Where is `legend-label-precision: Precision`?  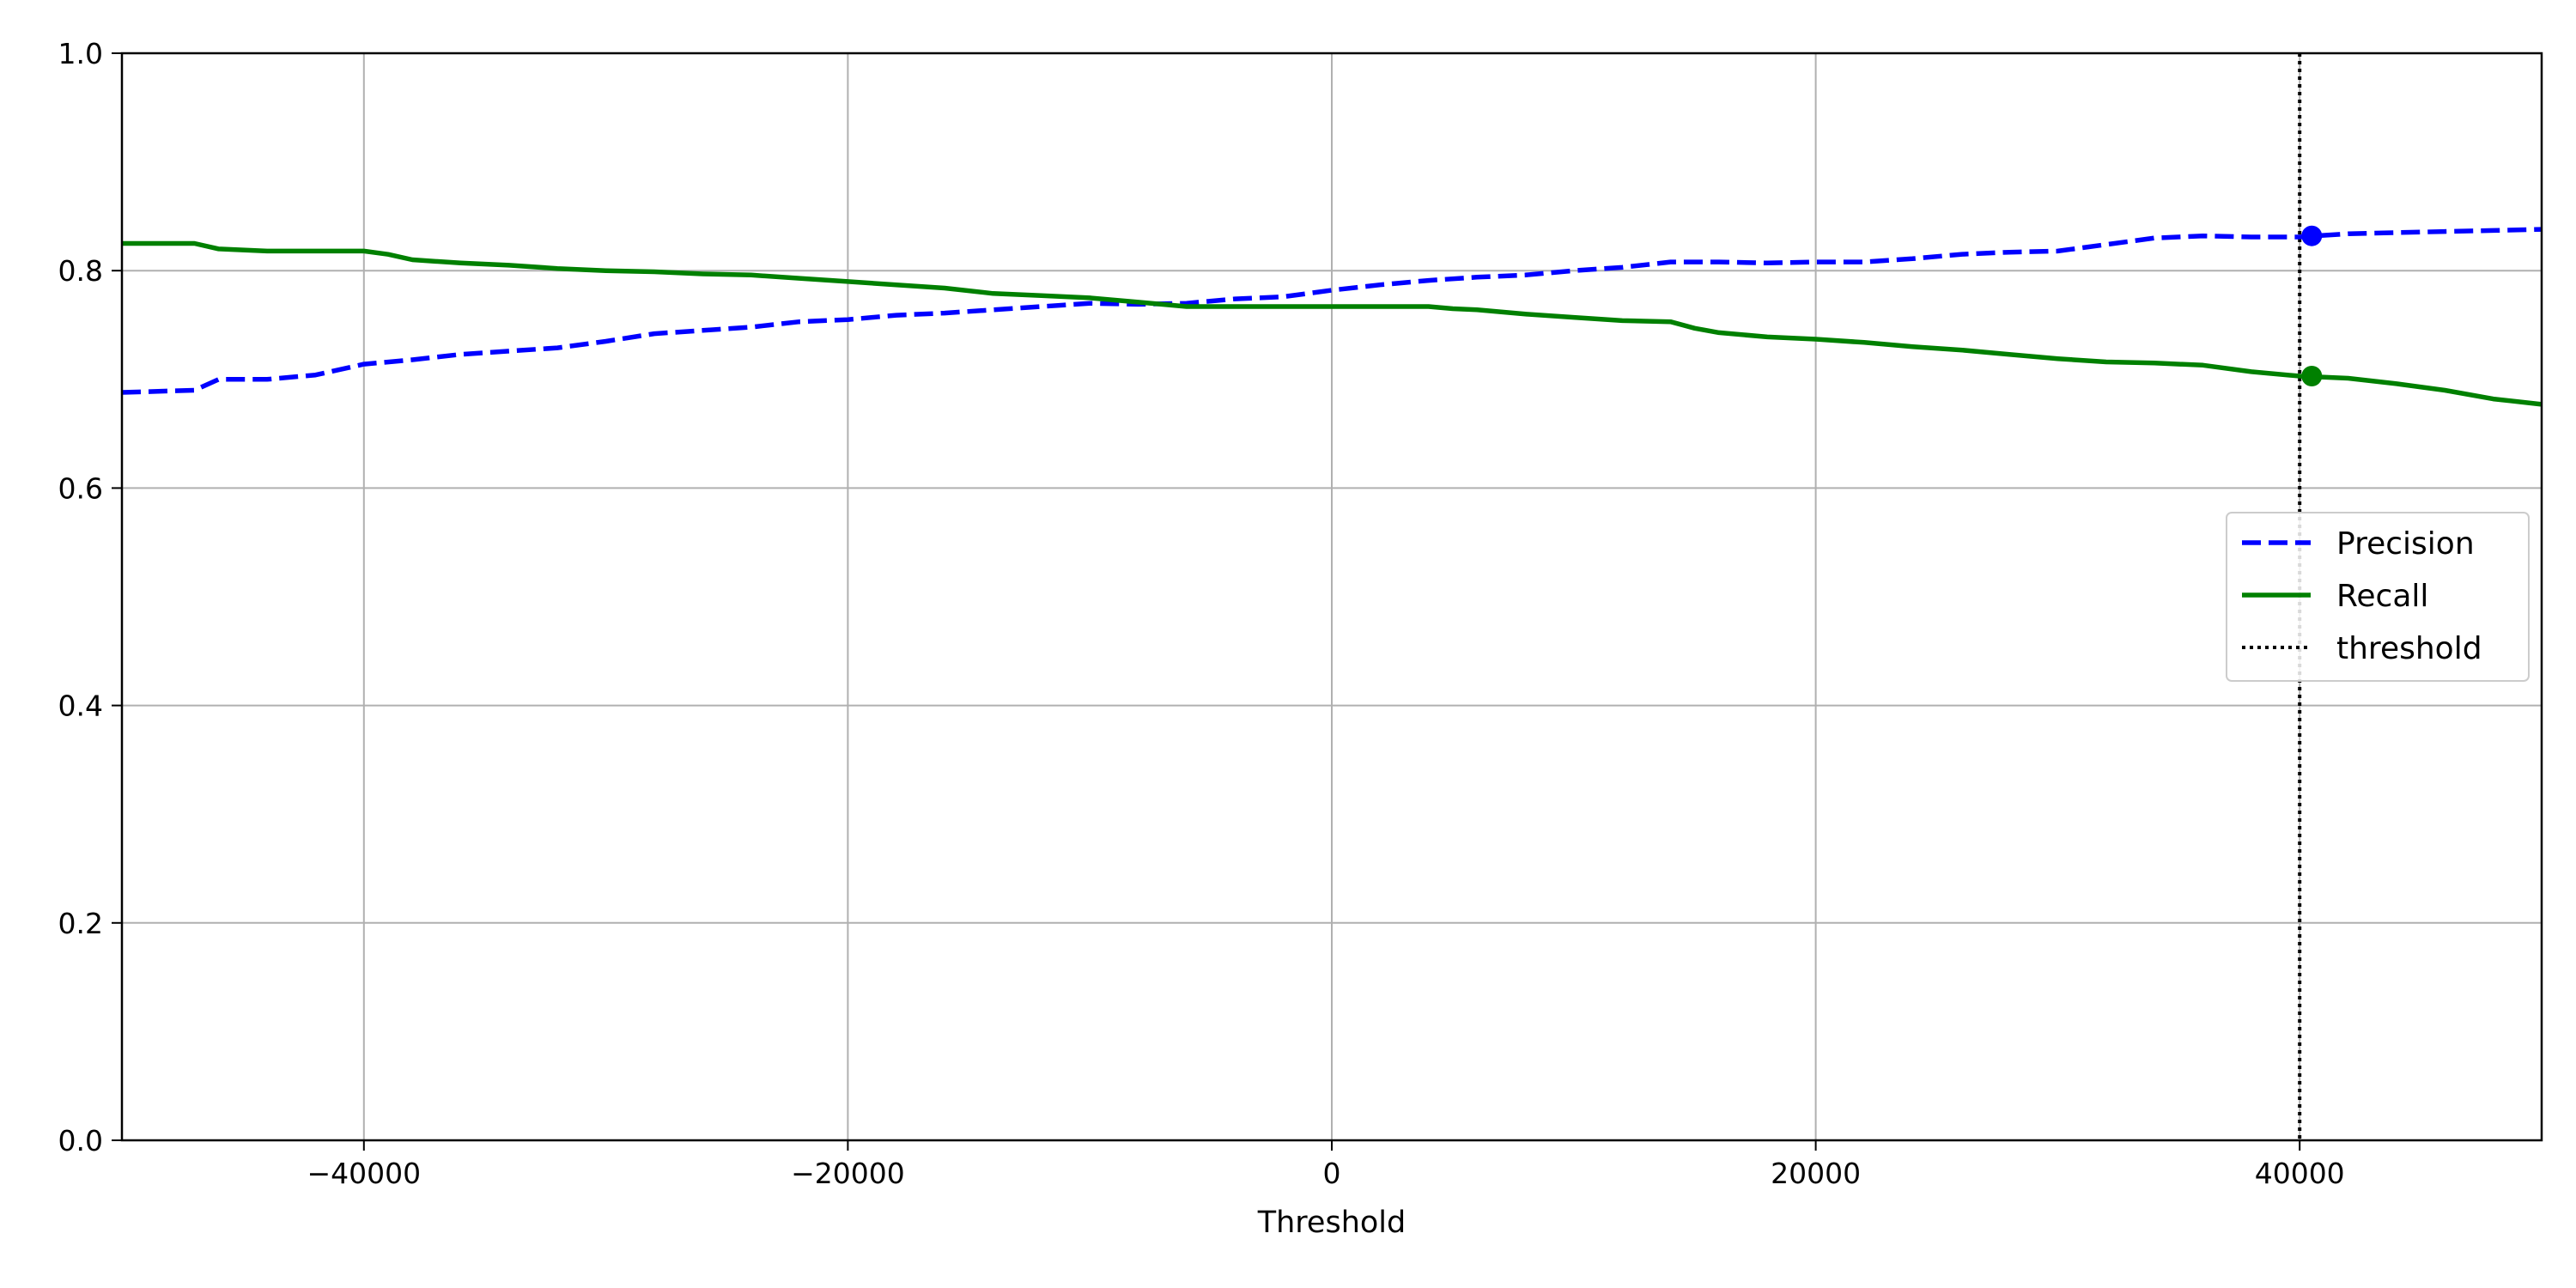 legend-label-precision: Precision is located at coordinates (2405, 544).